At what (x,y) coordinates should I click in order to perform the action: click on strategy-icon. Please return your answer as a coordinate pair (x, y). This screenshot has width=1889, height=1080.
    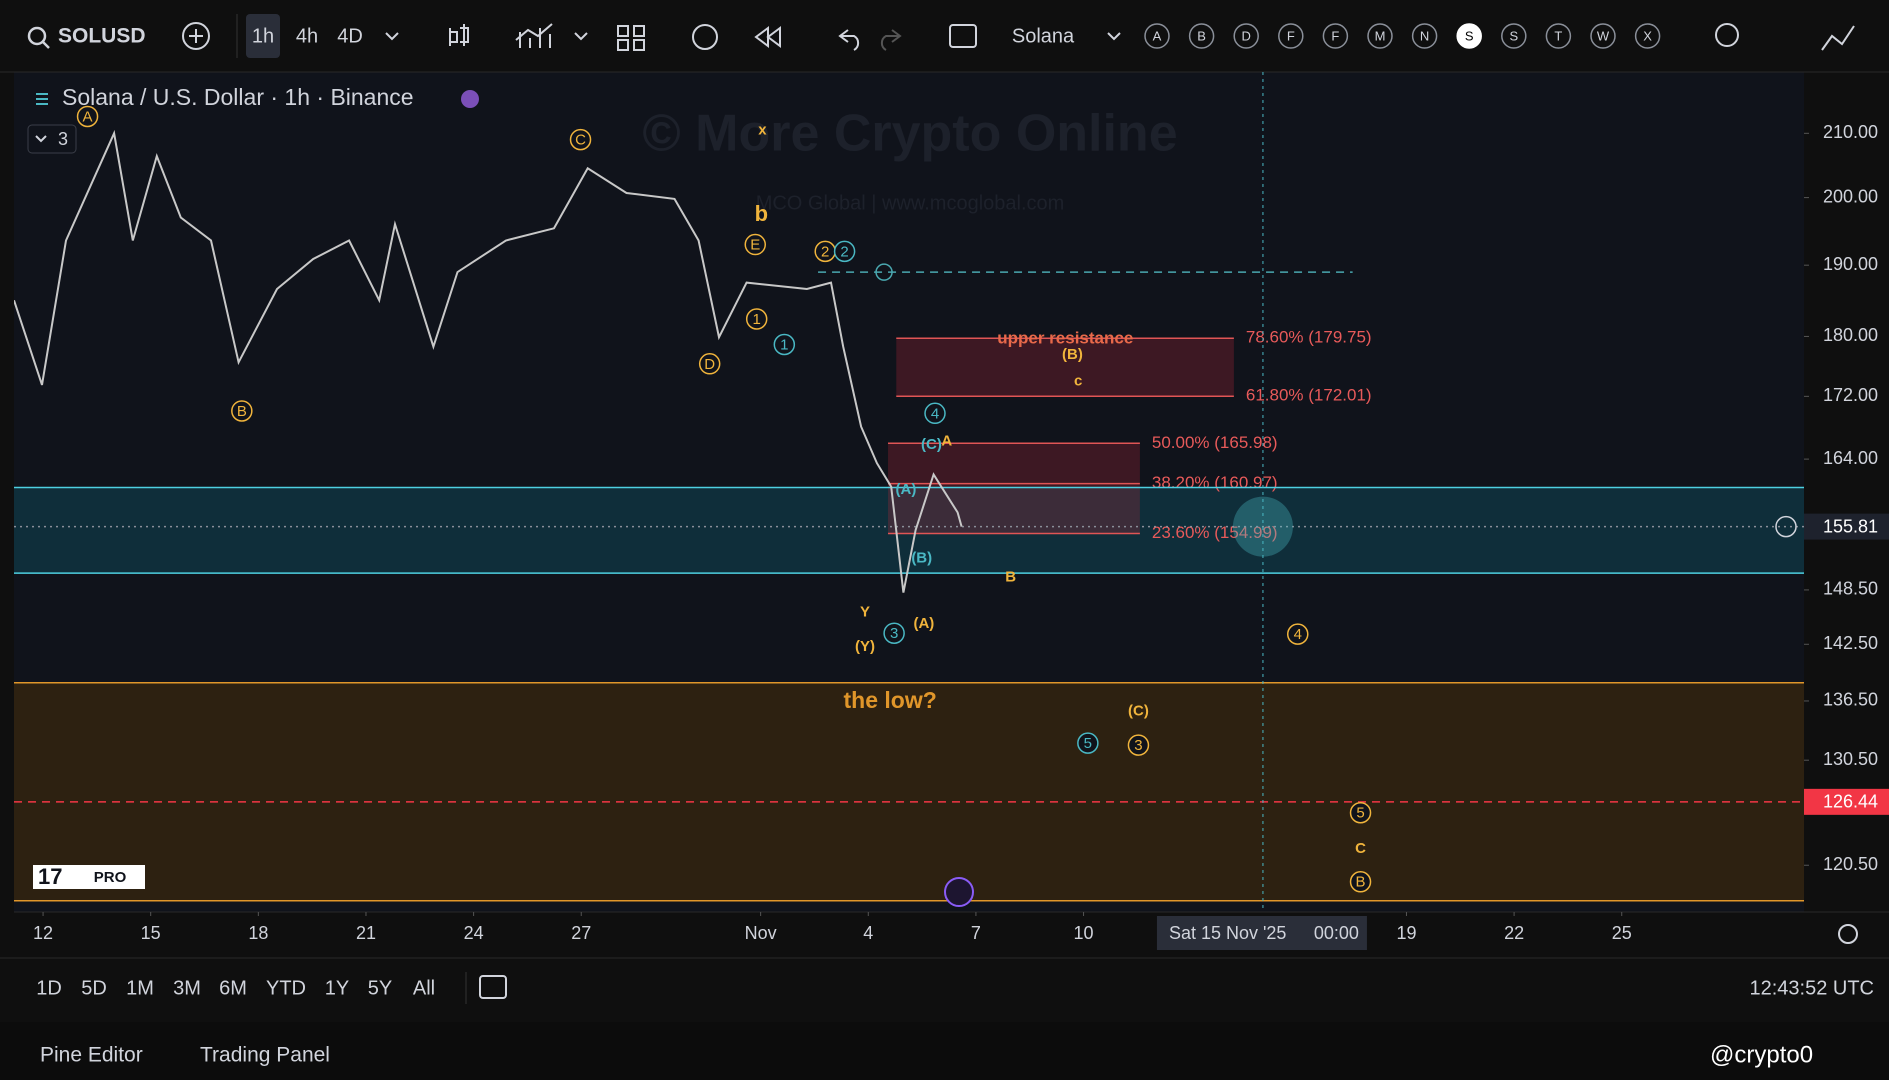
    Looking at the image, I should click on (1838, 38).